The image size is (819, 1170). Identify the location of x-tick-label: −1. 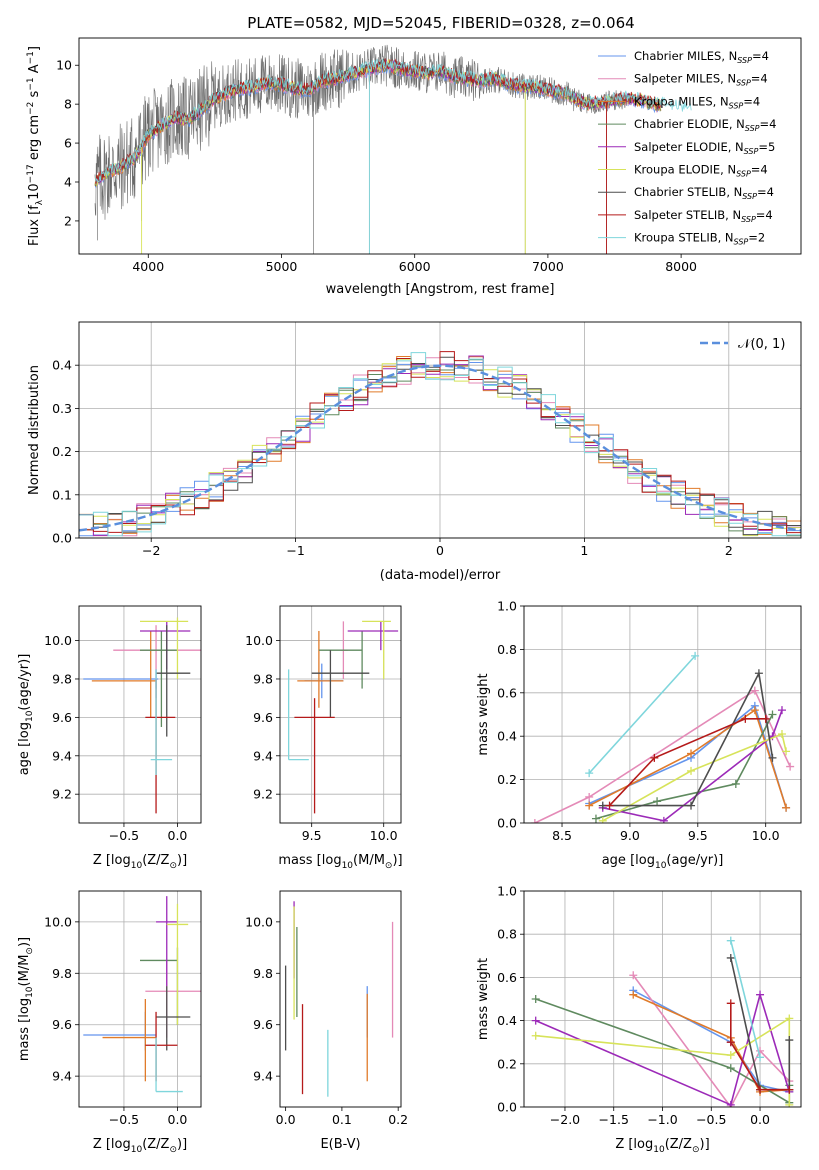
(295, 550).